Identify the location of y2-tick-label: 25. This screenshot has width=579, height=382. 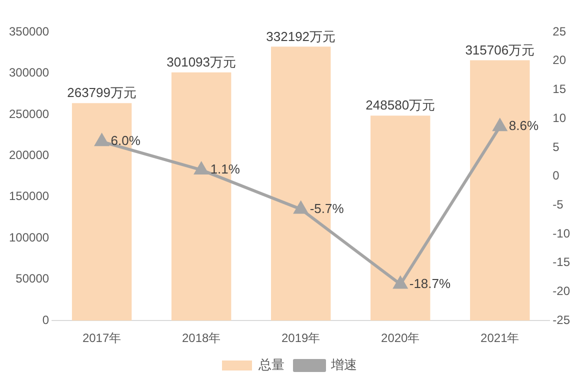
(559, 31).